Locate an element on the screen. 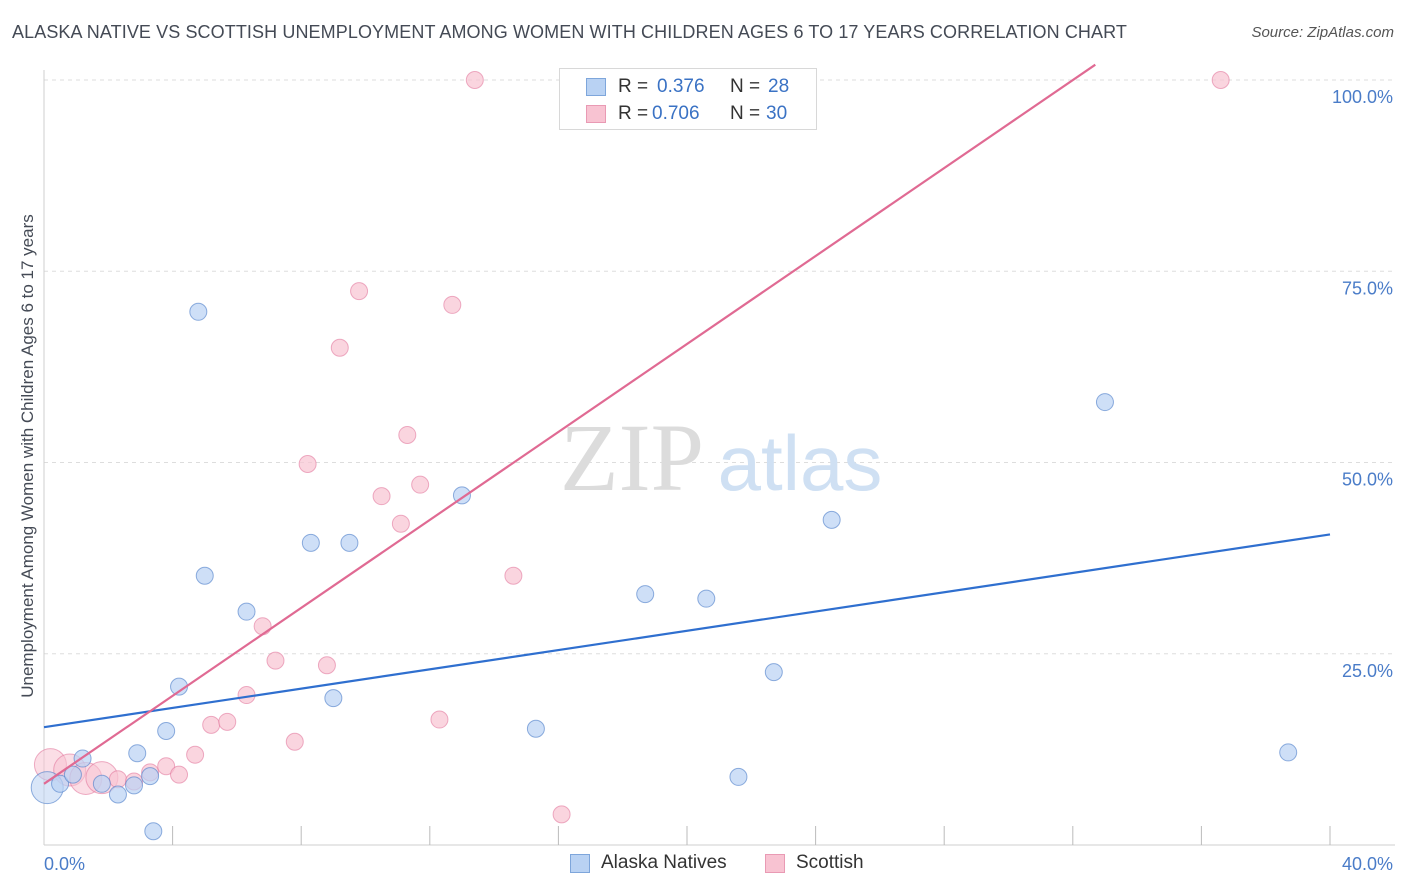 The image size is (1406, 892). watermark: ZIP atlas is located at coordinates (721, 457).